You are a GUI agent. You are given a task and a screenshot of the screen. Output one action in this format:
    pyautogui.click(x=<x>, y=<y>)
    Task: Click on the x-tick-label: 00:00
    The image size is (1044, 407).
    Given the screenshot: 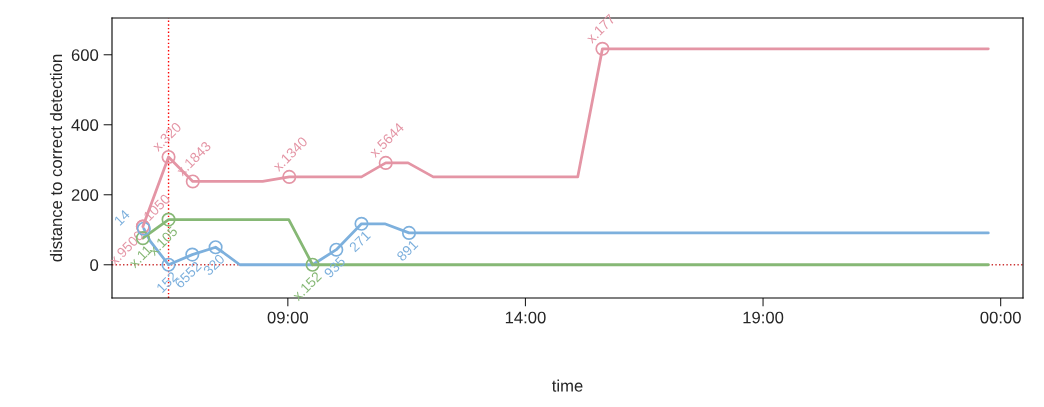 What is the action you would take?
    pyautogui.click(x=1000, y=317)
    